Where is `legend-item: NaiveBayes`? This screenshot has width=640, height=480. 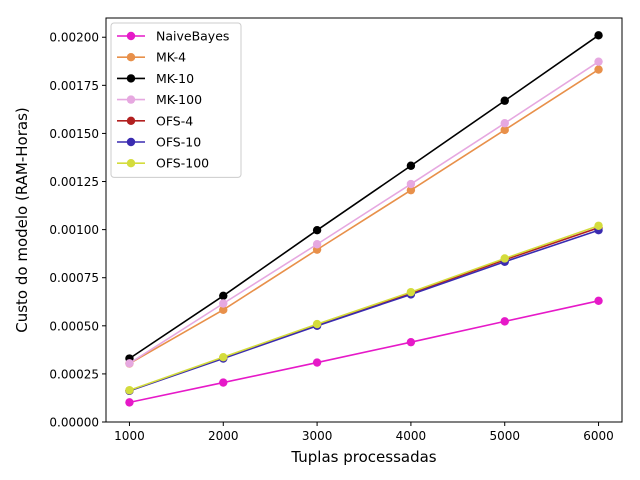 legend-item: NaiveBayes is located at coordinates (173, 36).